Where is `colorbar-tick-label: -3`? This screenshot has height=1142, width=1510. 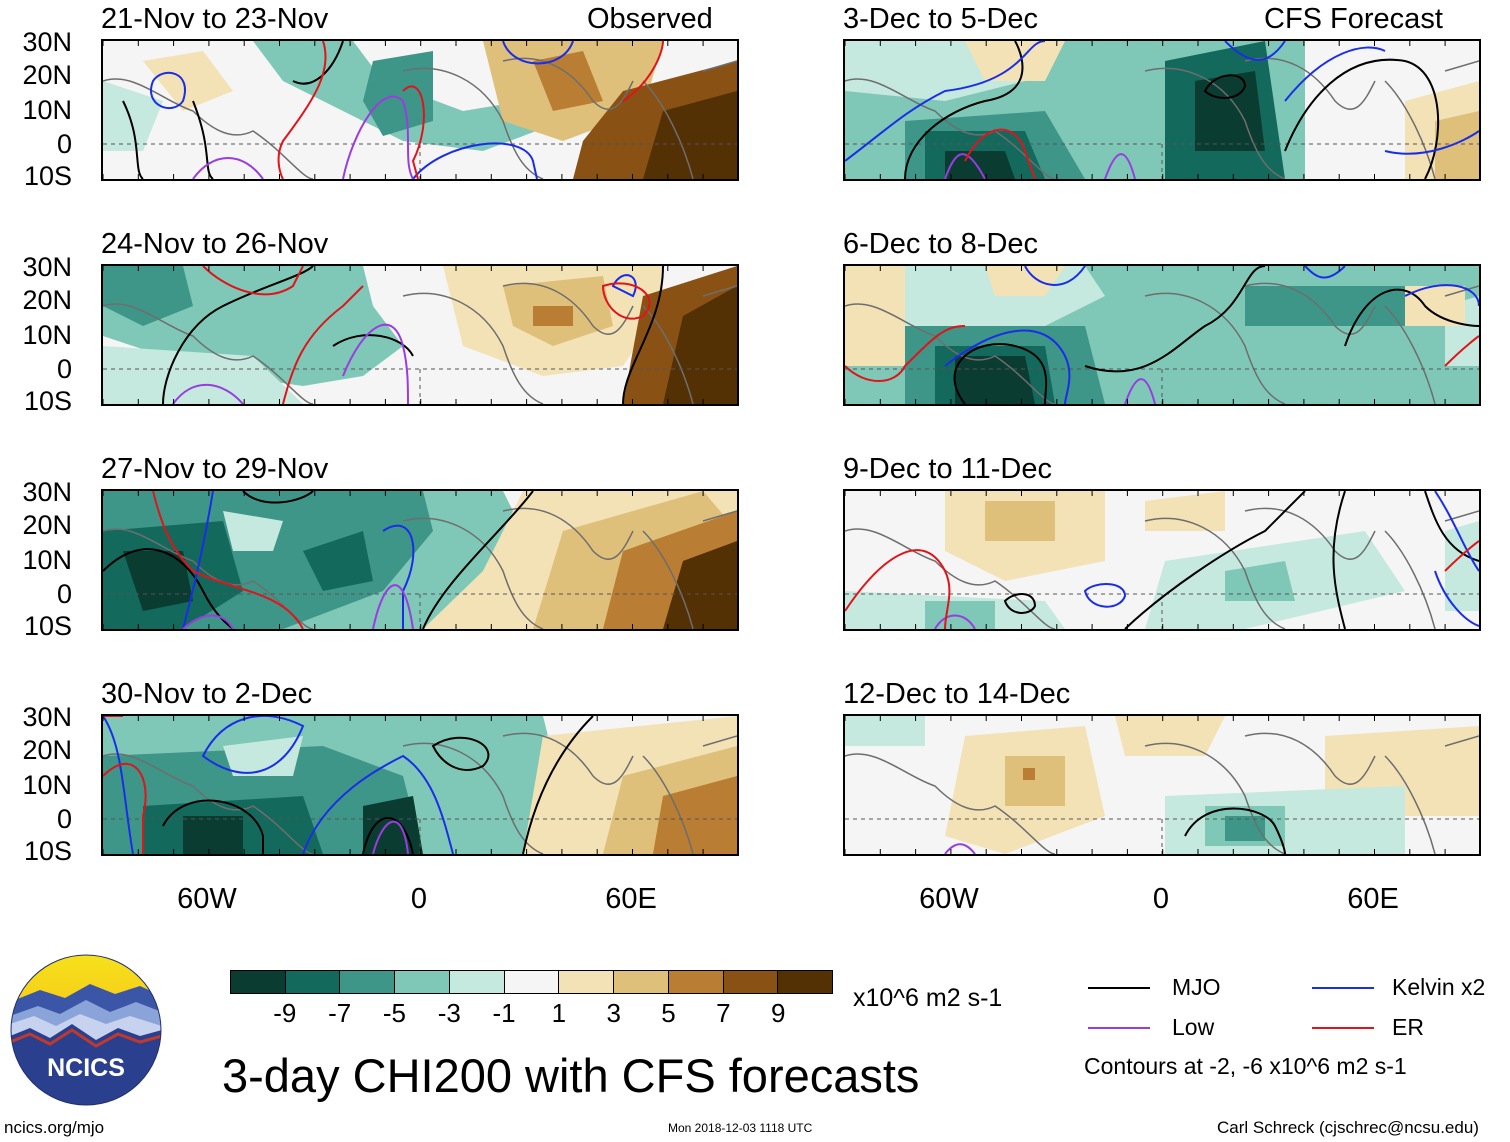 colorbar-tick-label: -3 is located at coordinates (449, 1013).